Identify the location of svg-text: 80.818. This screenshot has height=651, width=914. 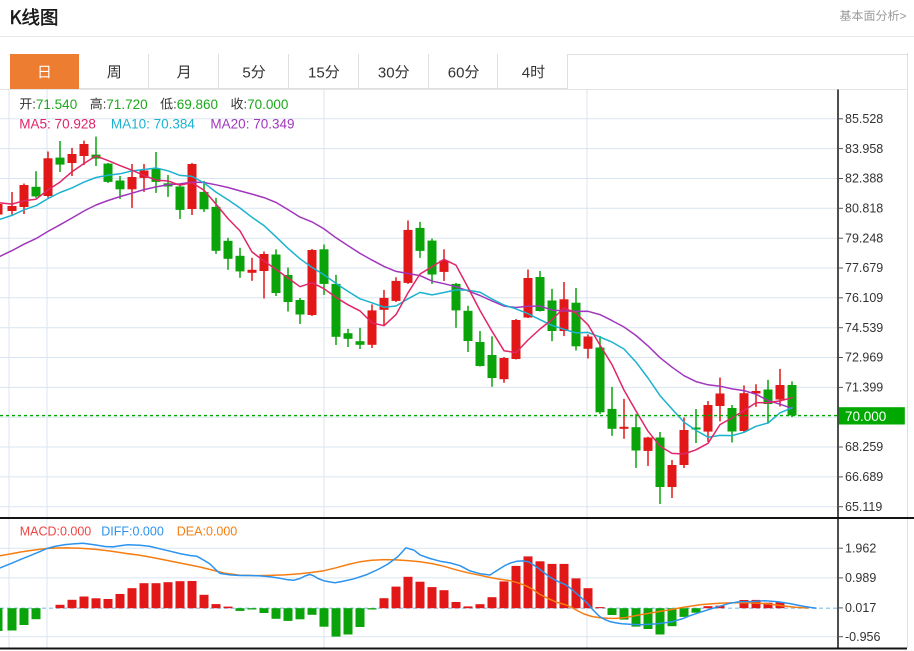
(864, 209).